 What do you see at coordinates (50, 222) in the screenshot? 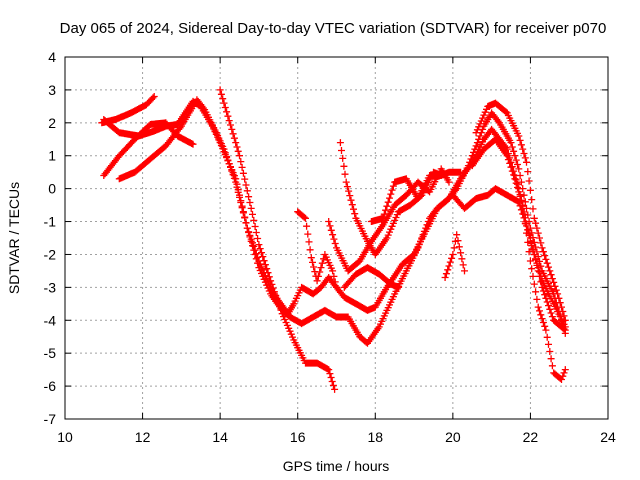
I see `y-tick-label: -1` at bounding box center [50, 222].